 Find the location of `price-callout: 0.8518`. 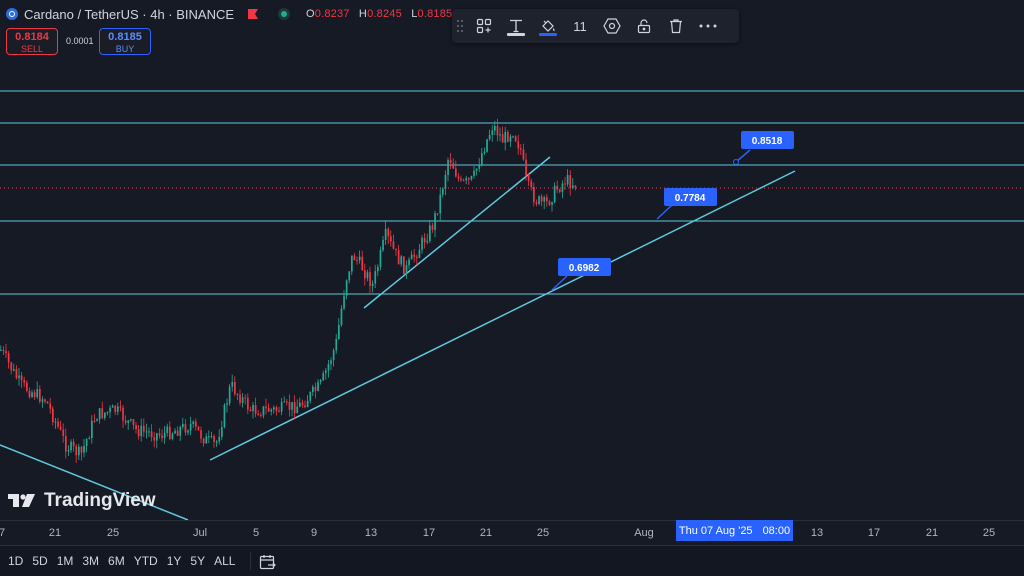

price-callout: 0.8518 is located at coordinates (764, 148).